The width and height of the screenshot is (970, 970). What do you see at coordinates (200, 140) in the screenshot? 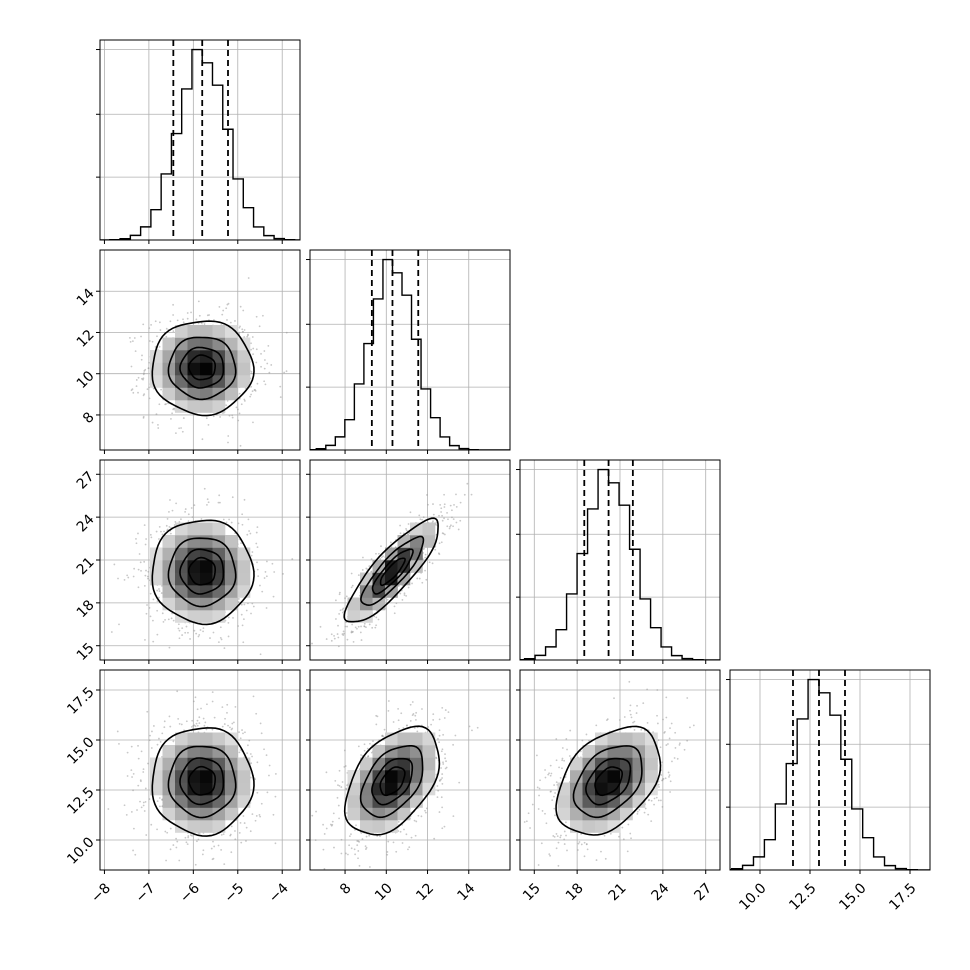
I see `panel-frame` at bounding box center [200, 140].